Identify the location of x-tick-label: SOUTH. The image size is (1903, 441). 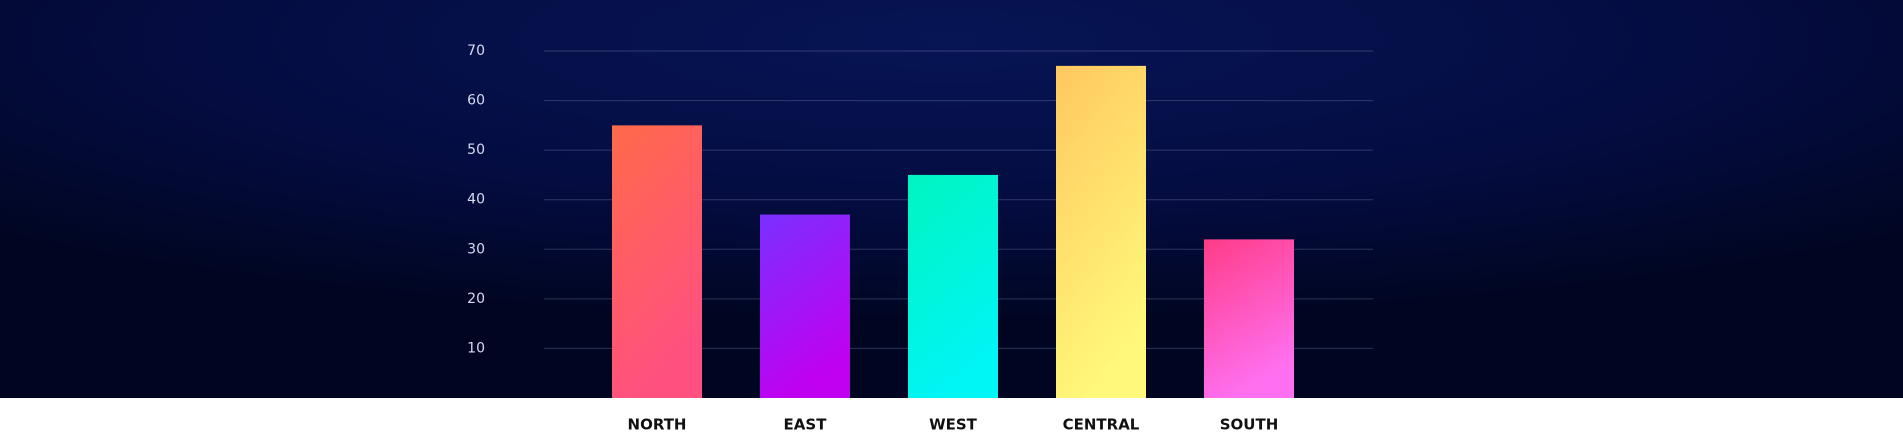
(1249, 425).